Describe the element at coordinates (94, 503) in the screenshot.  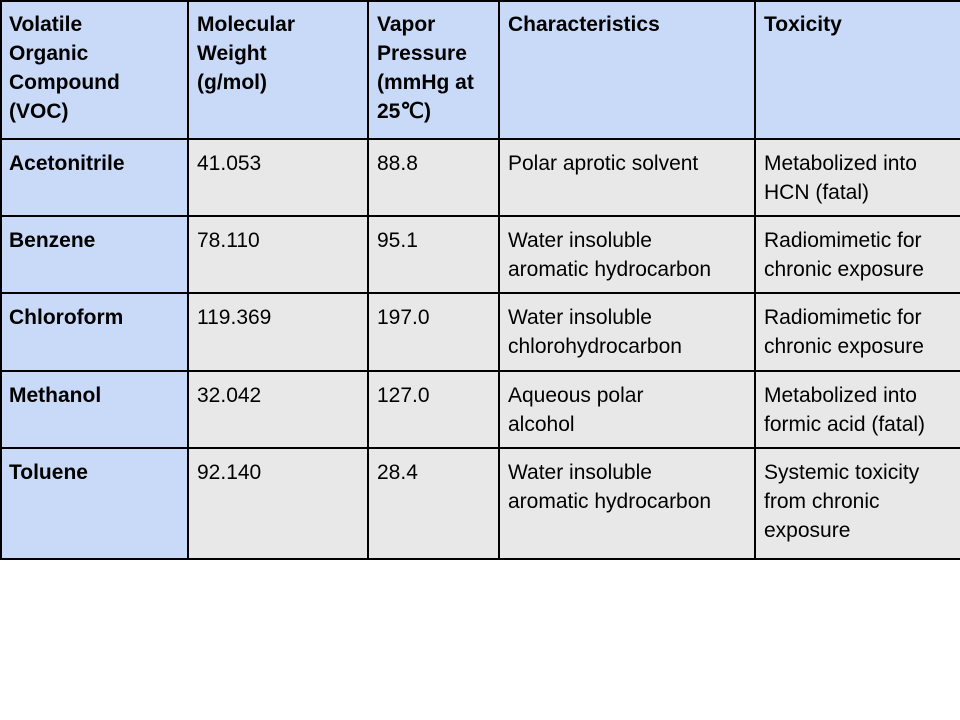
I see `row-header-toluene: Toluene` at that location.